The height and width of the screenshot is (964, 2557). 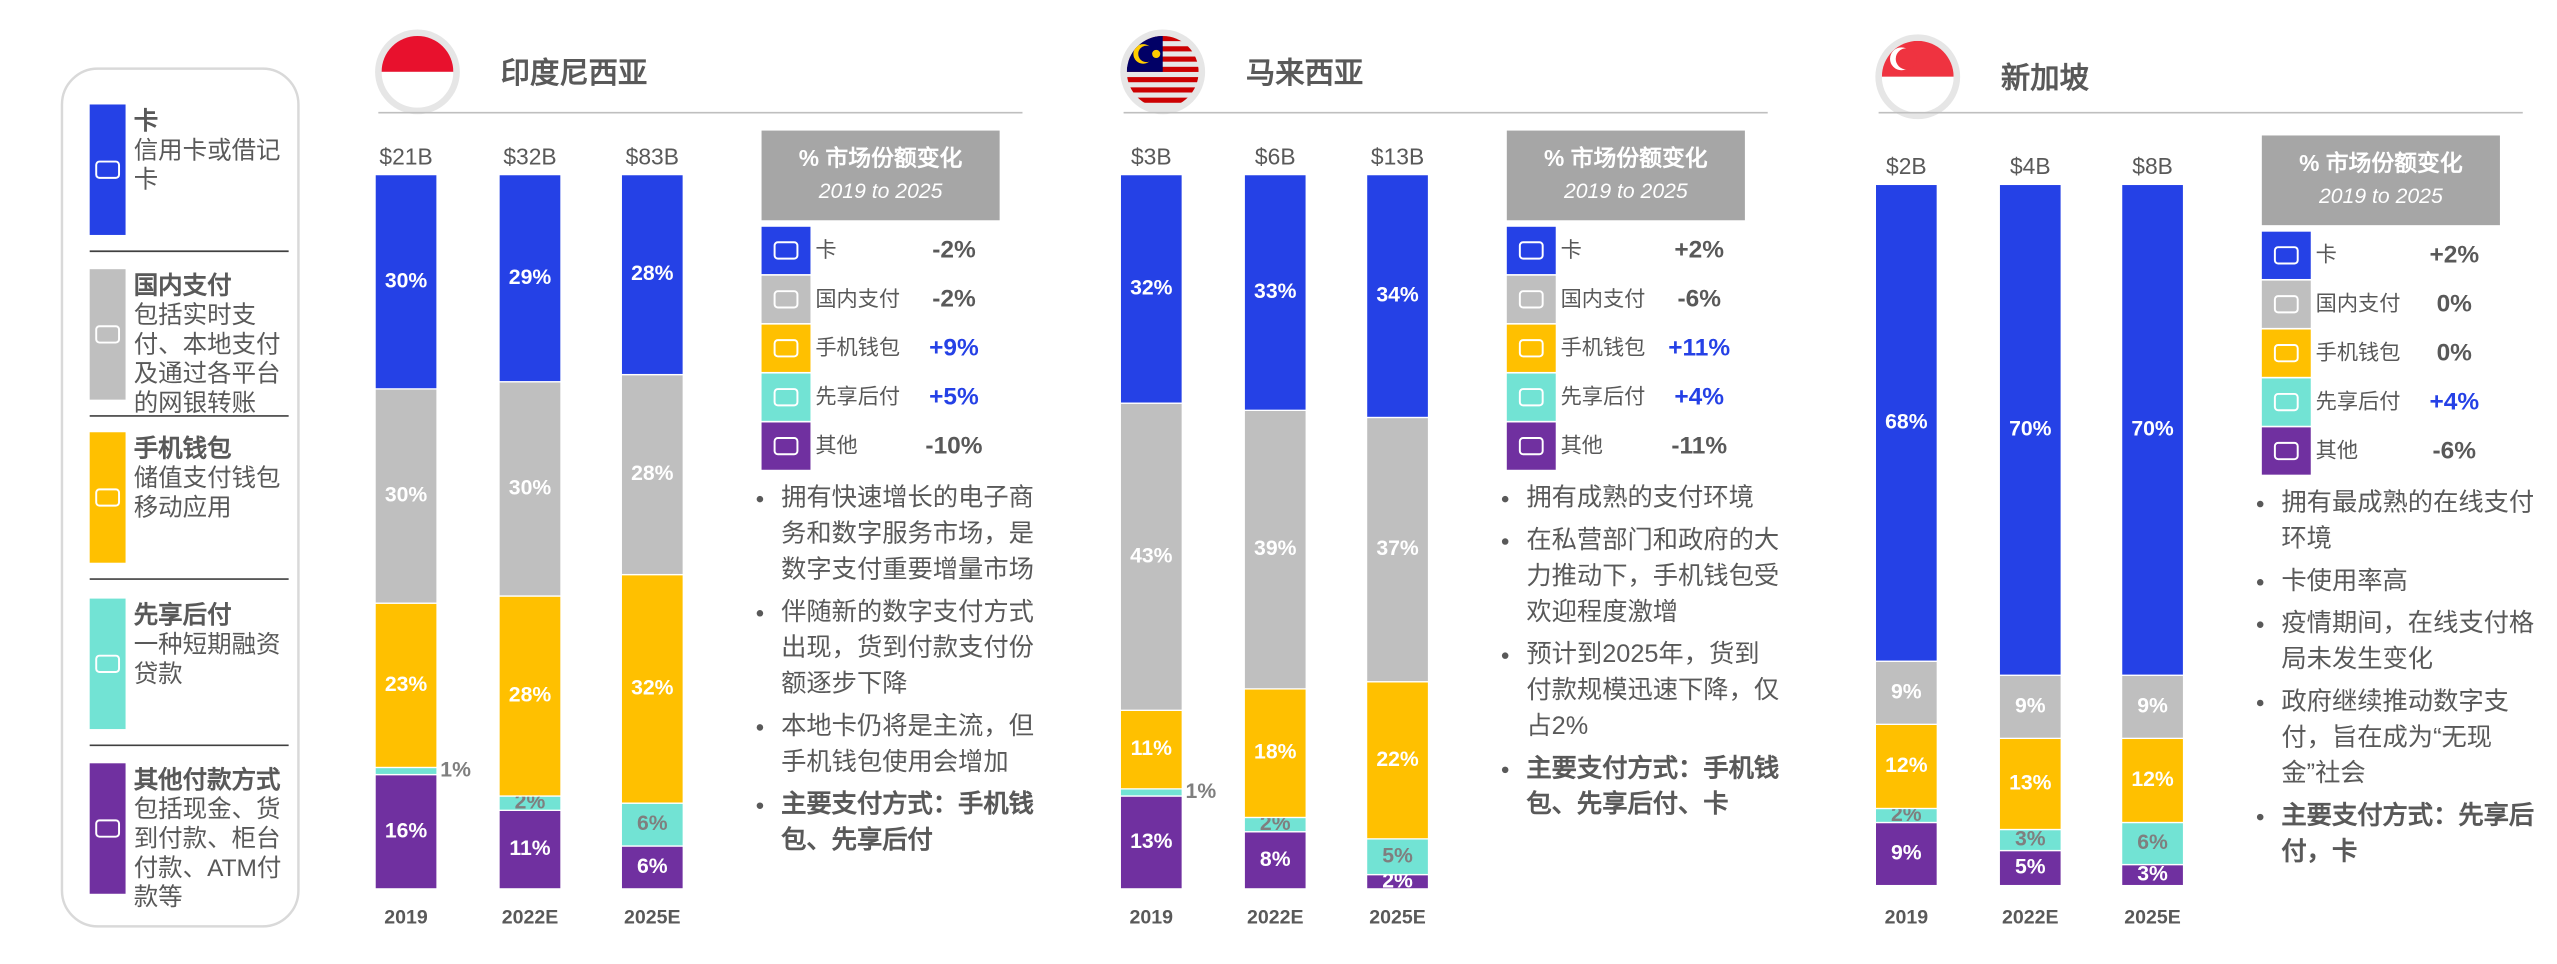 What do you see at coordinates (1275, 859) in the screenshot?
I see `value-label: 8%` at bounding box center [1275, 859].